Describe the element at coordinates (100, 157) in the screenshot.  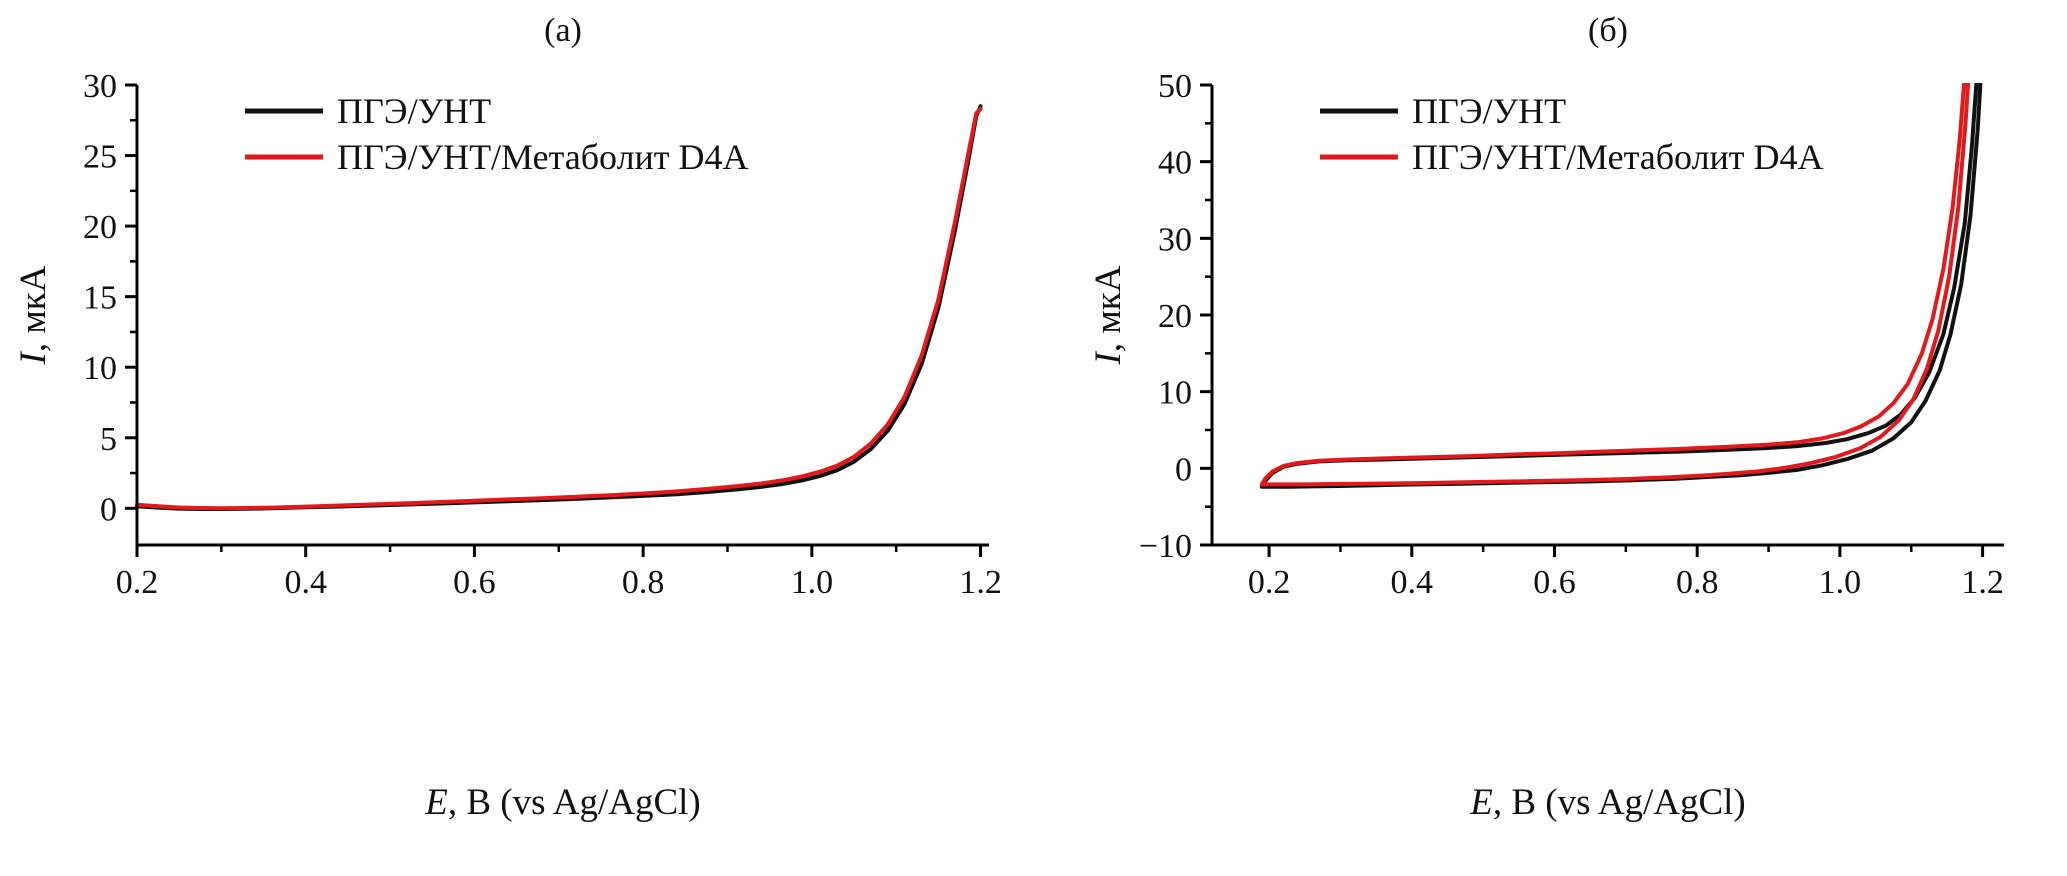
I see `y-tick-label: 25` at that location.